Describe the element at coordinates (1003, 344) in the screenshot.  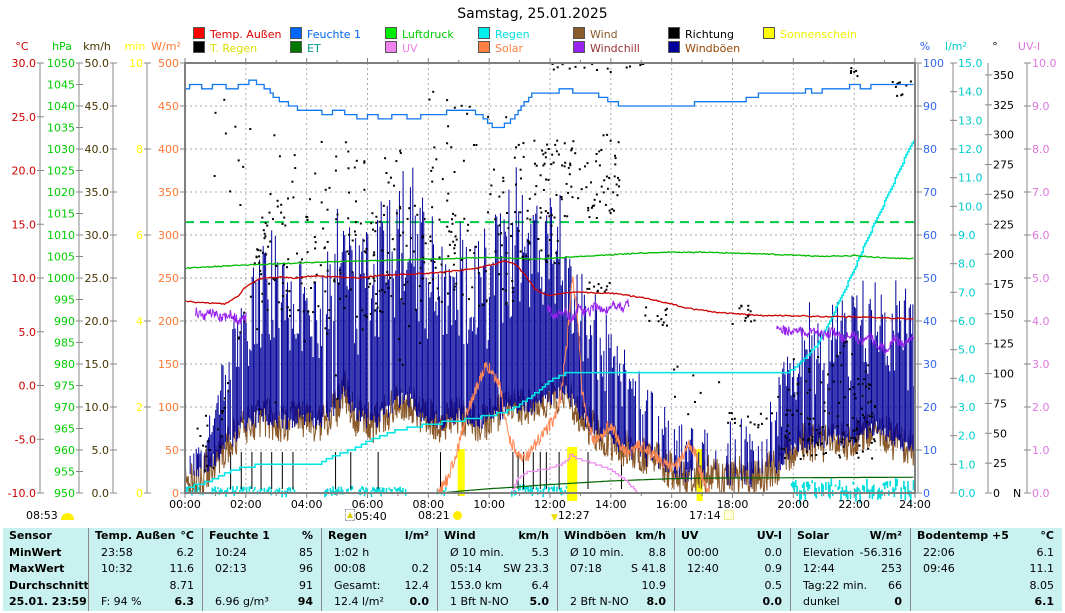
I see `svg-text: 125` at that location.